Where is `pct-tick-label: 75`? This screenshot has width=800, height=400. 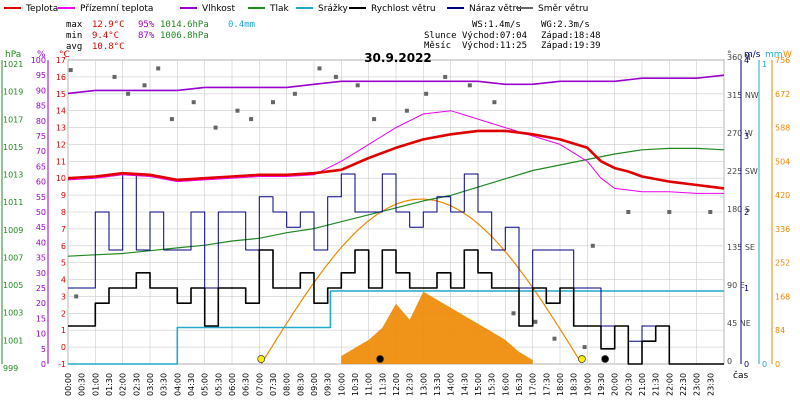
pct-tick-label: 75 is located at coordinates (41, 136).